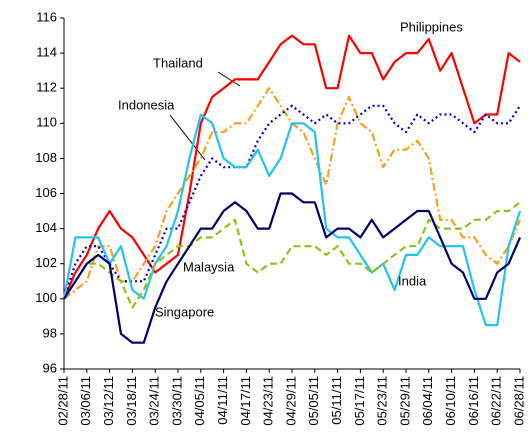 The height and width of the screenshot is (447, 528). I want to click on series-label: Singapore, so click(184, 311).